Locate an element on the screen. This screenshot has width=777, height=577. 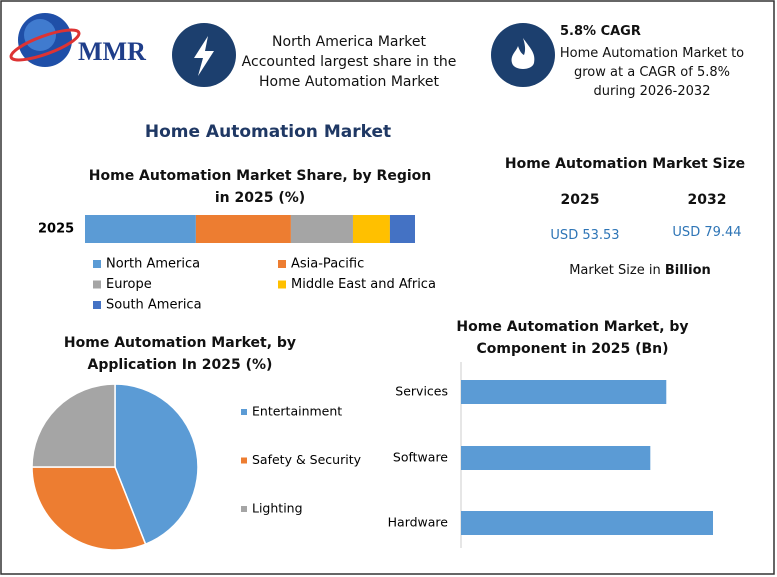
size-note: Market Size in Billion is located at coordinates (640, 270).